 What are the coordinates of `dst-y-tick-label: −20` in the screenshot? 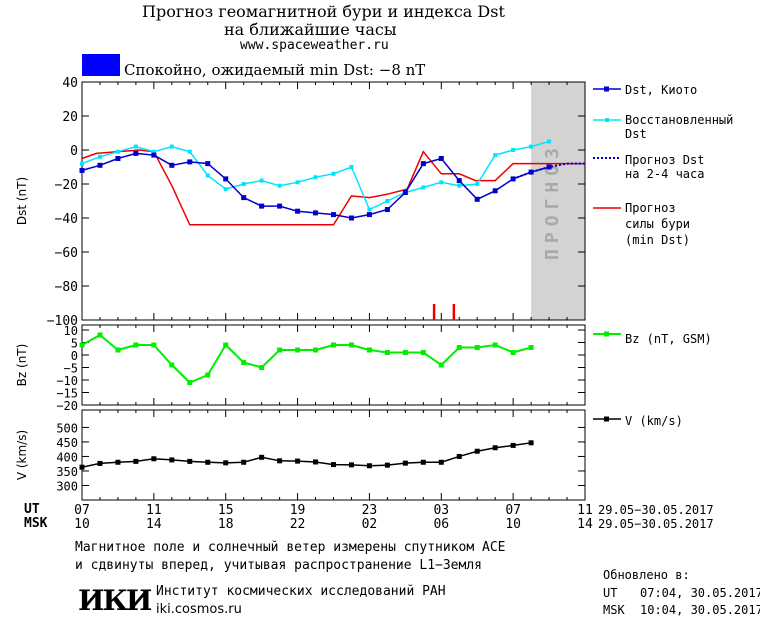 It's located at (66, 185).